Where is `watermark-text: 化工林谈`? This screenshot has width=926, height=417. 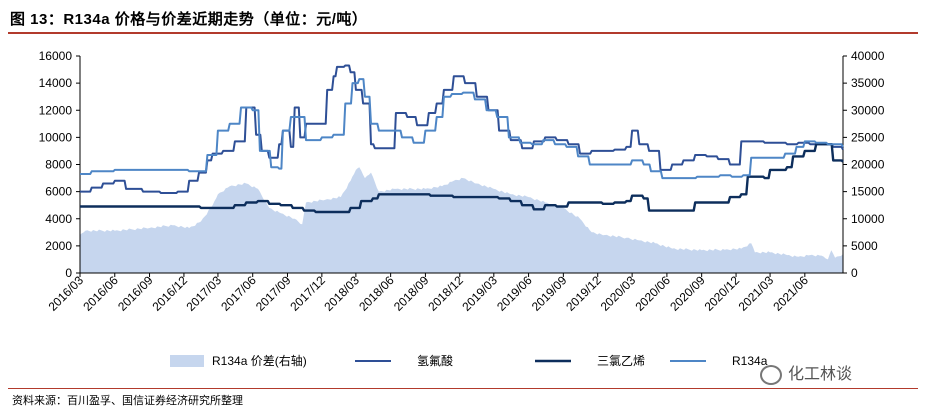
watermark-text: 化工林谈 is located at coordinates (820, 374).